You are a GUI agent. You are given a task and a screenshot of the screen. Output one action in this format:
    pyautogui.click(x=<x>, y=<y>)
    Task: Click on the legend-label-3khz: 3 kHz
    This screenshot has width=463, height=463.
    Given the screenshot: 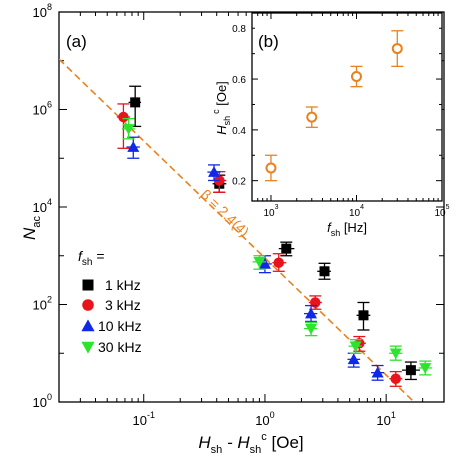 What is the action you would take?
    pyautogui.click(x=123, y=305)
    